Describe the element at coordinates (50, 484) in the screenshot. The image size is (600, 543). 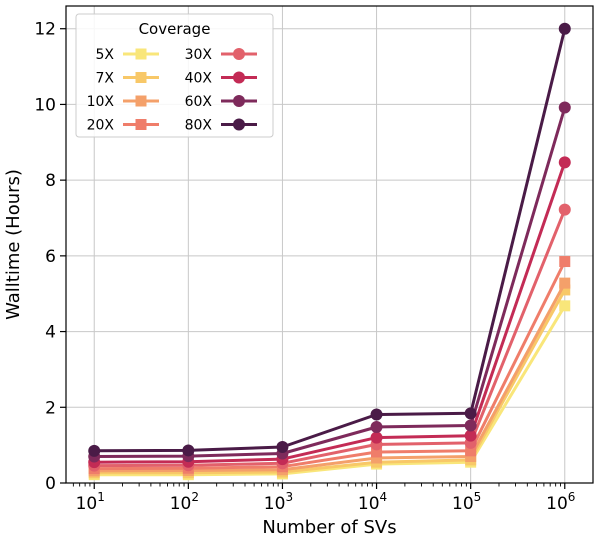
I see `y-tick-label: 0` at that location.